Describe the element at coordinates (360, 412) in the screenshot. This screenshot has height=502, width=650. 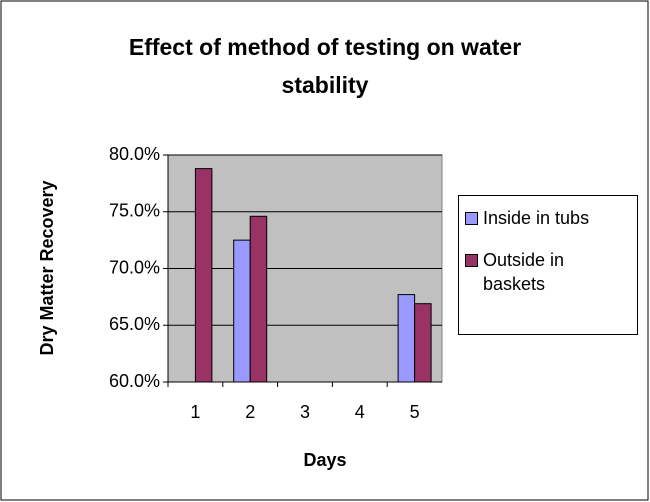
I see `x-tick-label: 4` at that location.